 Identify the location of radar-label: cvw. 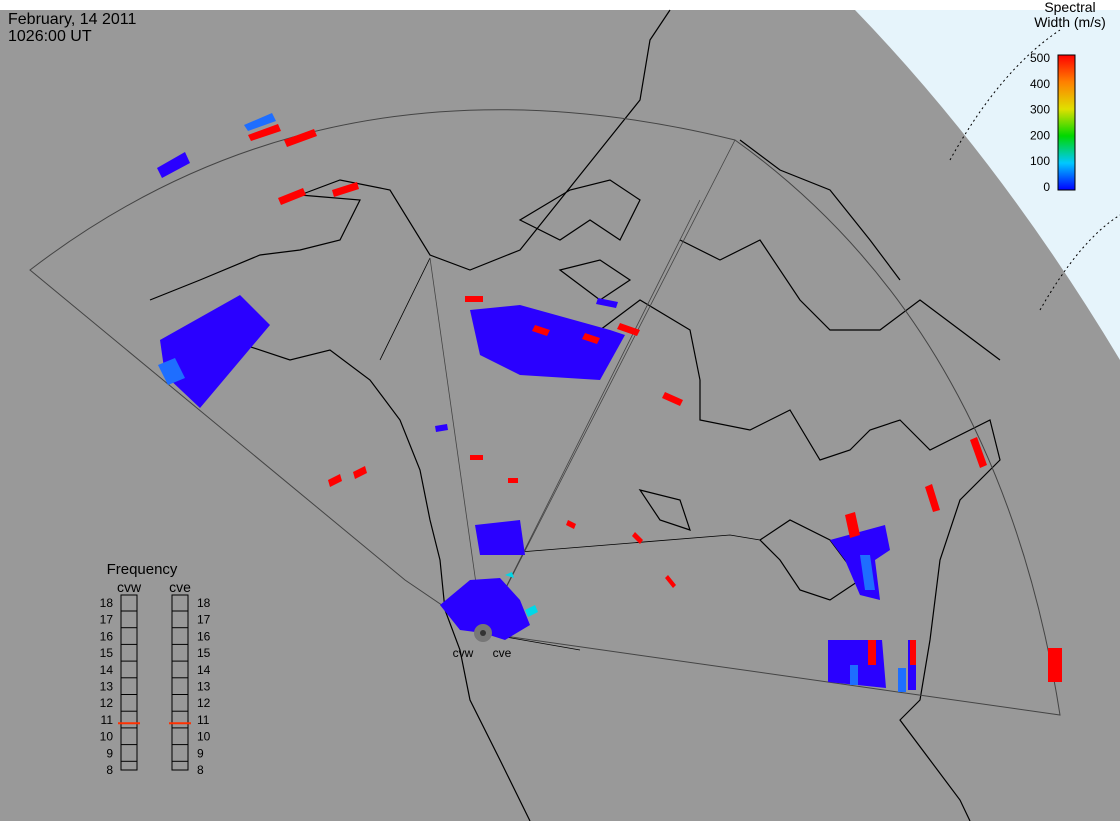
(463, 653).